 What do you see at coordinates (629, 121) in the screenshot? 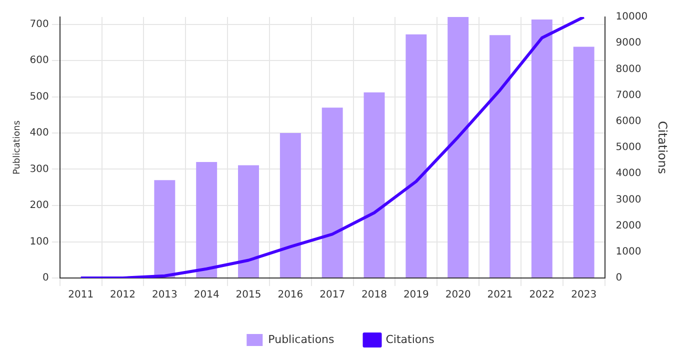
I see `y2-tick-label: 6000` at bounding box center [629, 121].